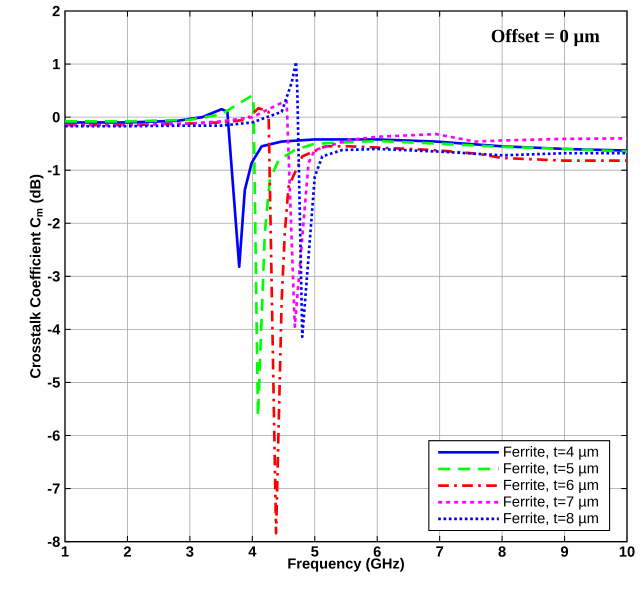 This screenshot has width=641, height=591. Describe the element at coordinates (56, 117) in the screenshot. I see `y-tick-label: 0` at that location.